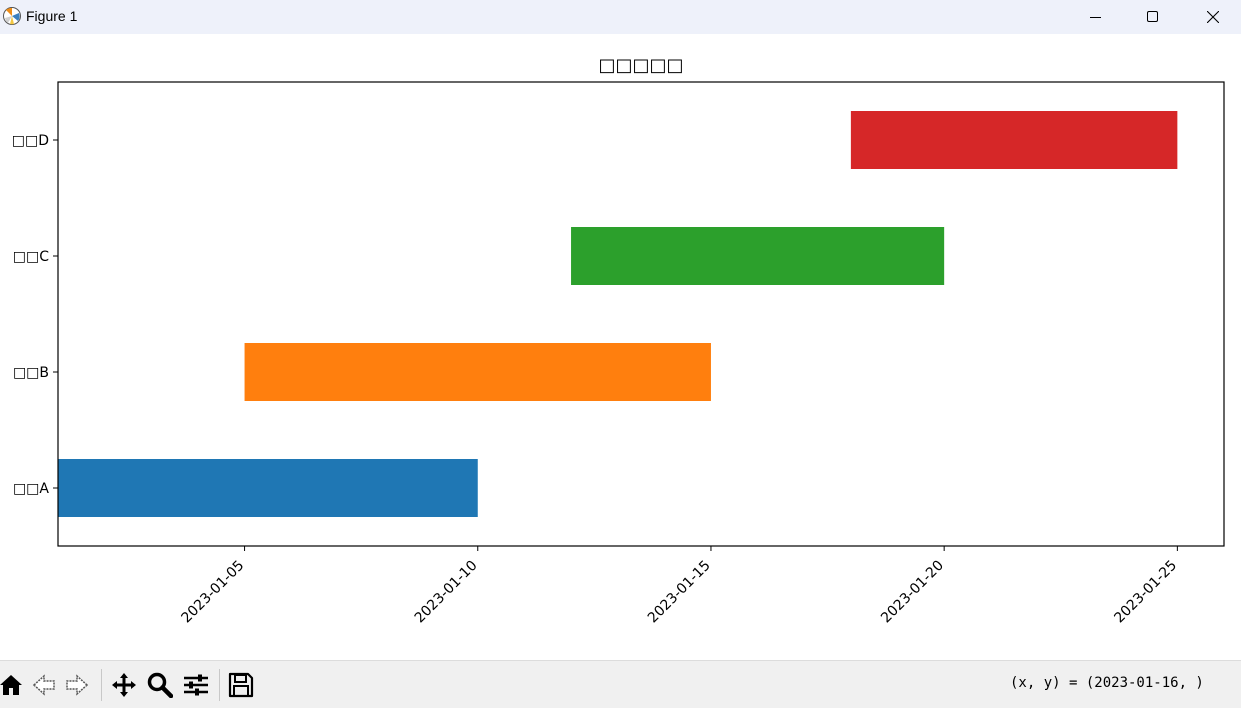 The height and width of the screenshot is (708, 1241). I want to click on configure-subplots-icon, so click(196, 685).